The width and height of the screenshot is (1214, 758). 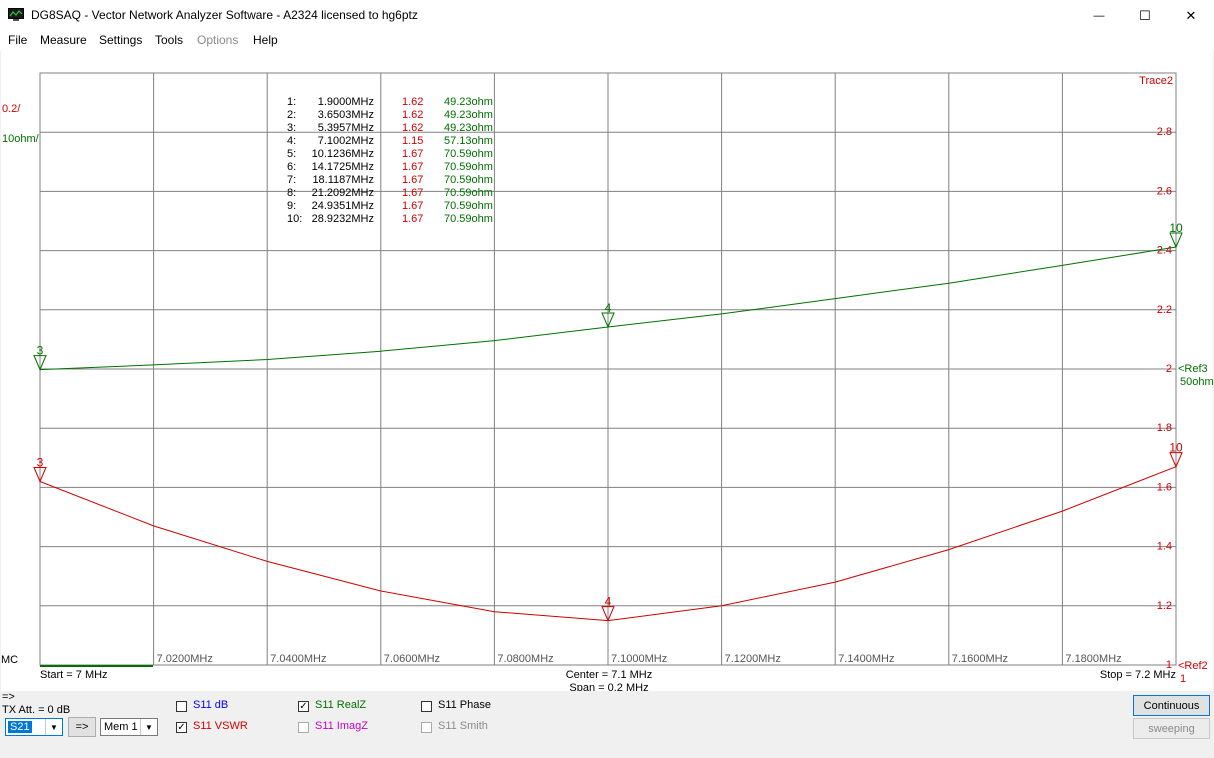 What do you see at coordinates (298, 659) in the screenshot?
I see `x-tick-label: 7.0400MHz` at bounding box center [298, 659].